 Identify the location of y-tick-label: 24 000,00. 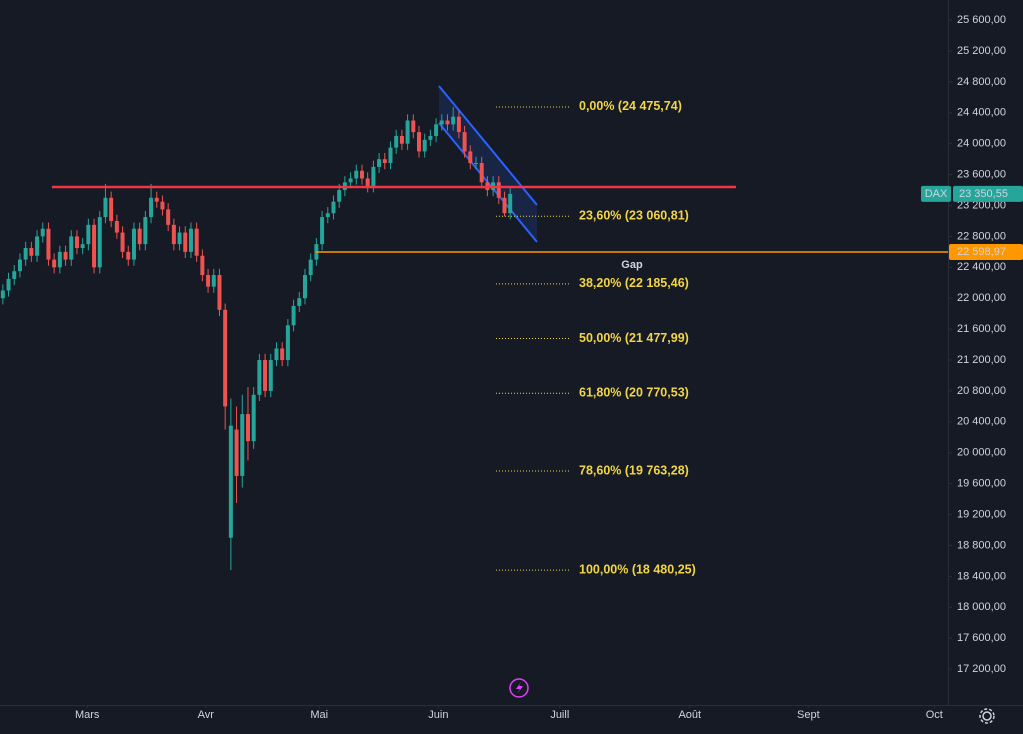
(981, 144).